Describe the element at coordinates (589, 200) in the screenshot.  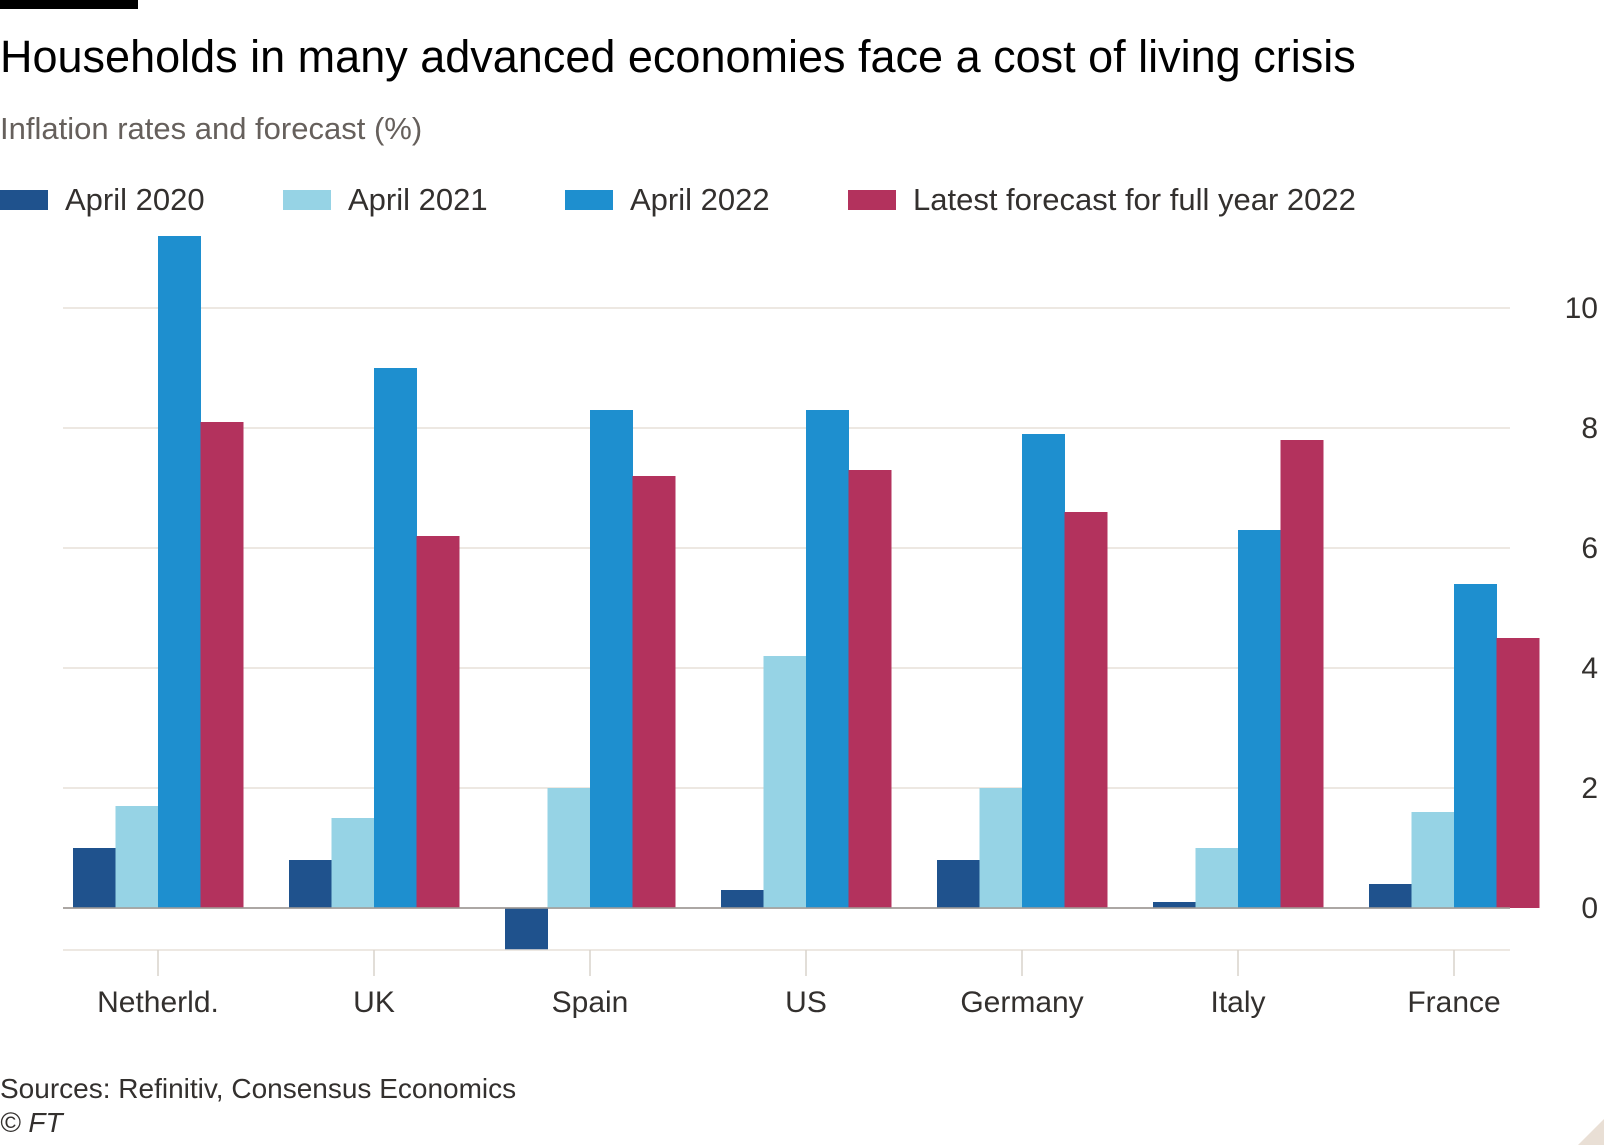
I see `legend-swatch-april-2022` at that location.